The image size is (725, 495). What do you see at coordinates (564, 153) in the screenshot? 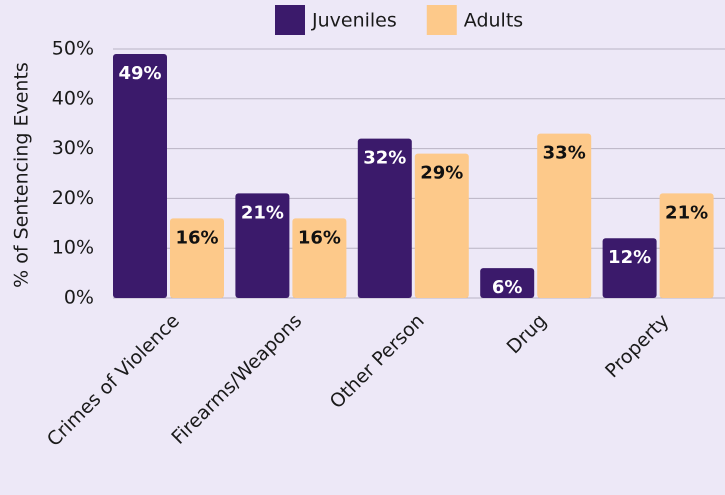
I see `value-label: 33%` at bounding box center [564, 153].